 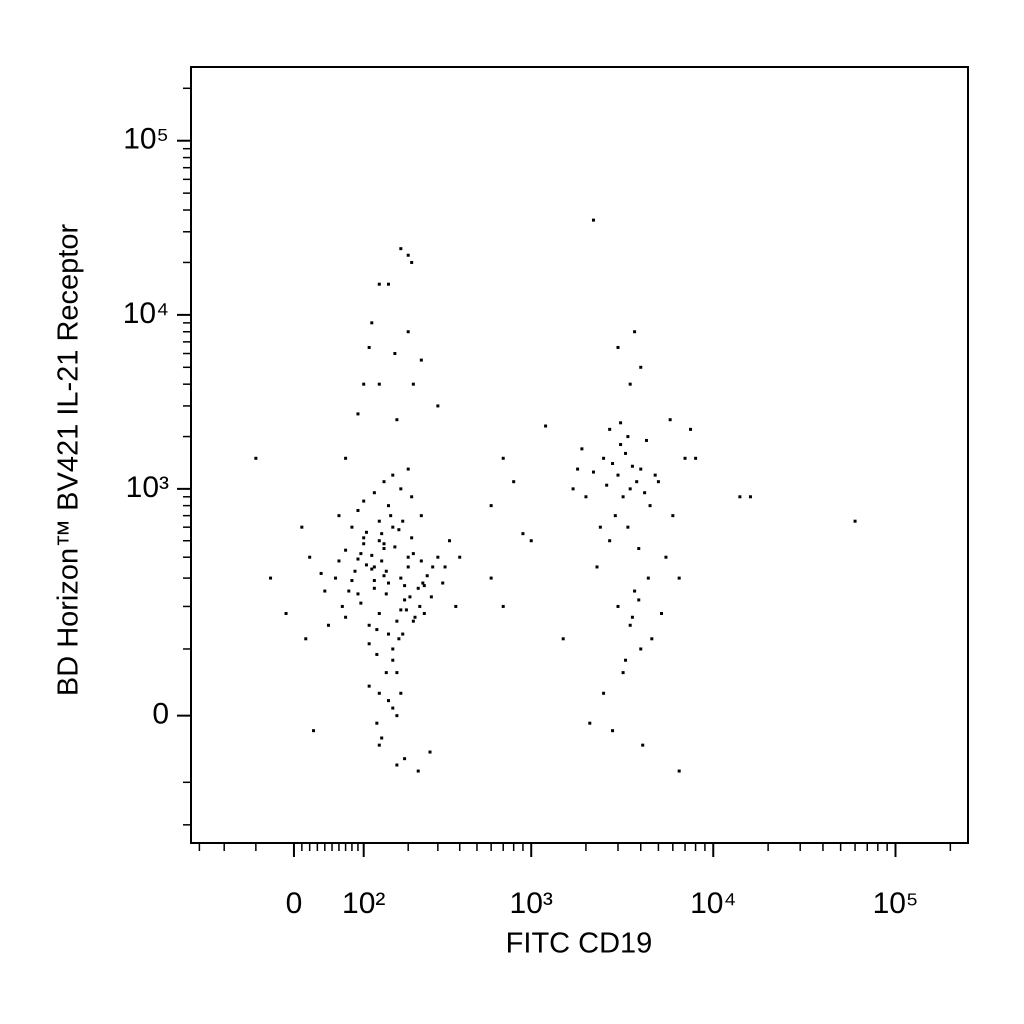 What do you see at coordinates (531, 903) in the screenshot?
I see `x-tick-label: 10³` at bounding box center [531, 903].